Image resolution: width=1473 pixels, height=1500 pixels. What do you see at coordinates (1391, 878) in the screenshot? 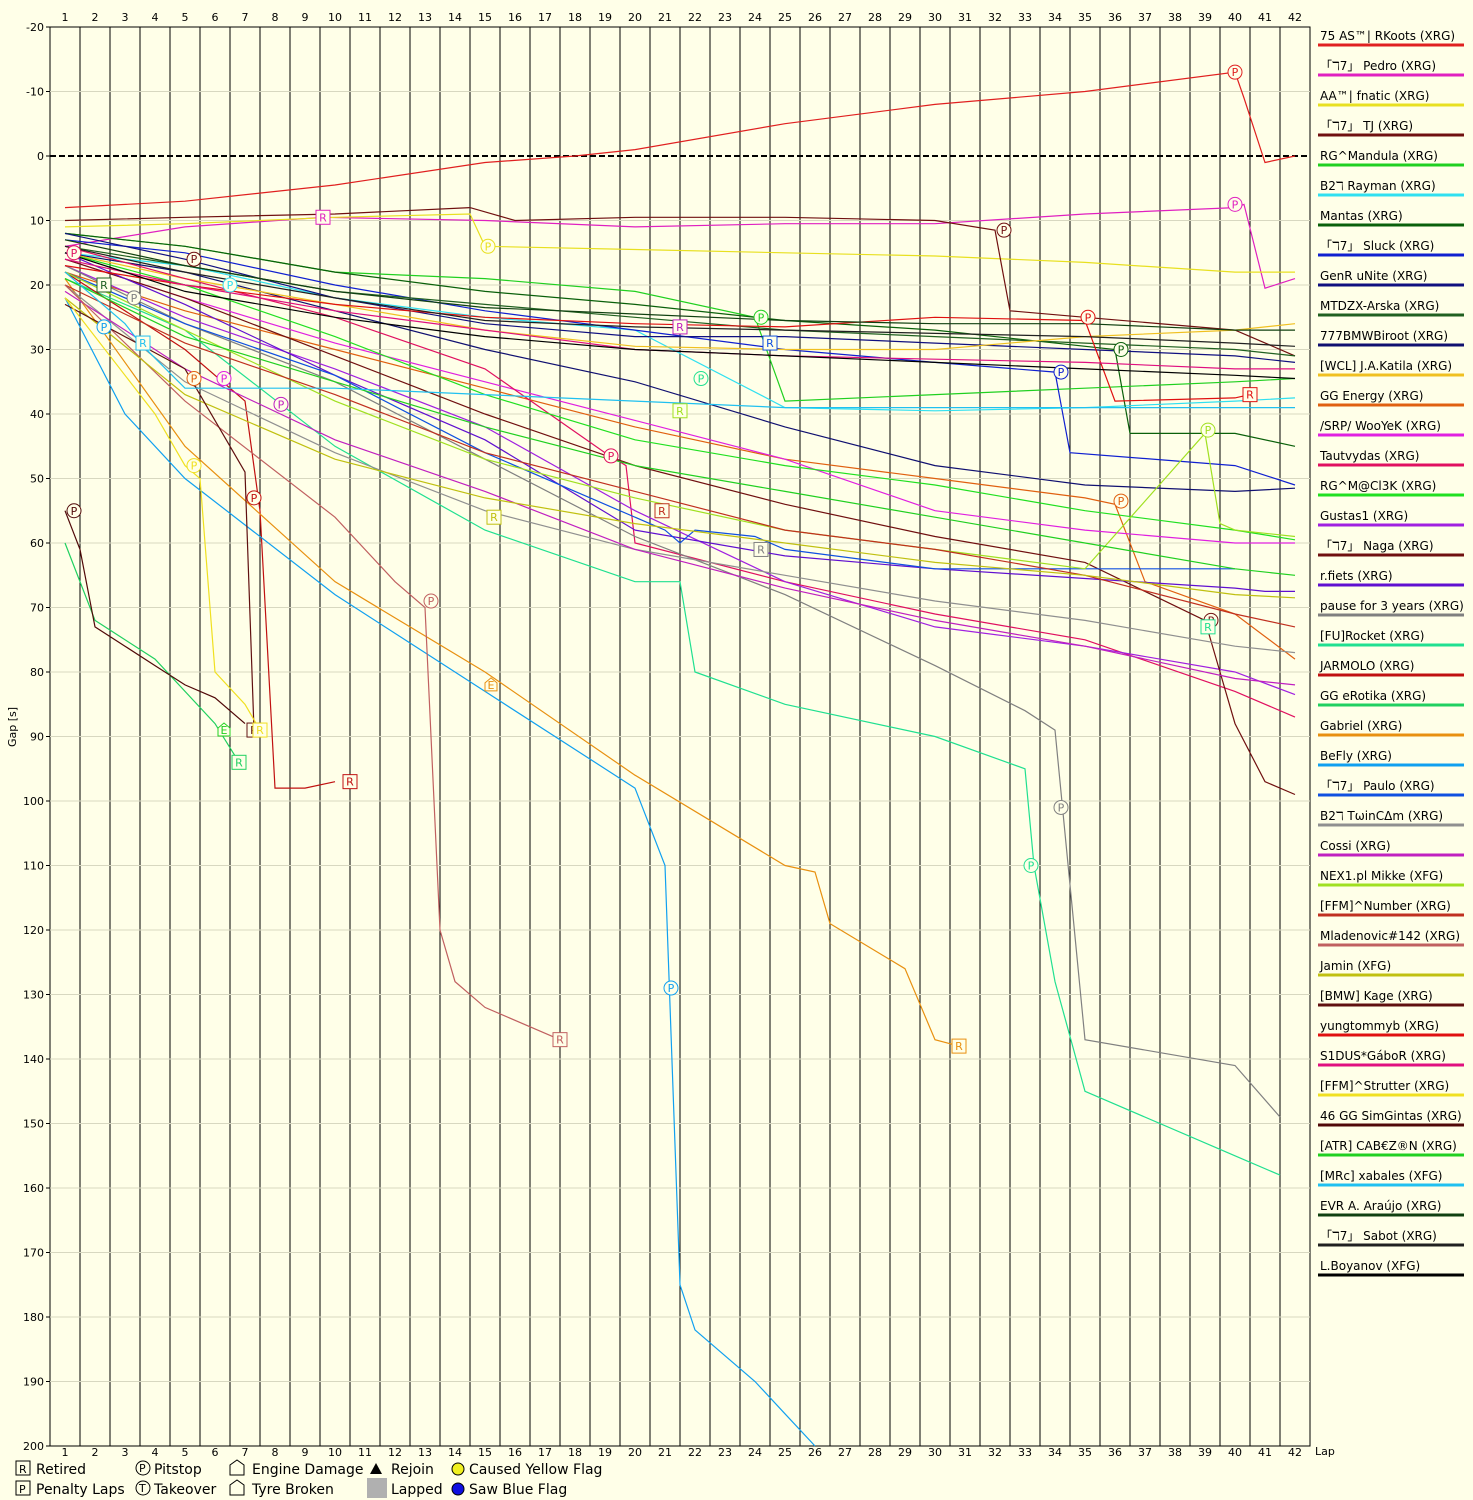
I see `driver-legend-item: NEX1.pl Mikke (XFG)` at bounding box center [1391, 878].